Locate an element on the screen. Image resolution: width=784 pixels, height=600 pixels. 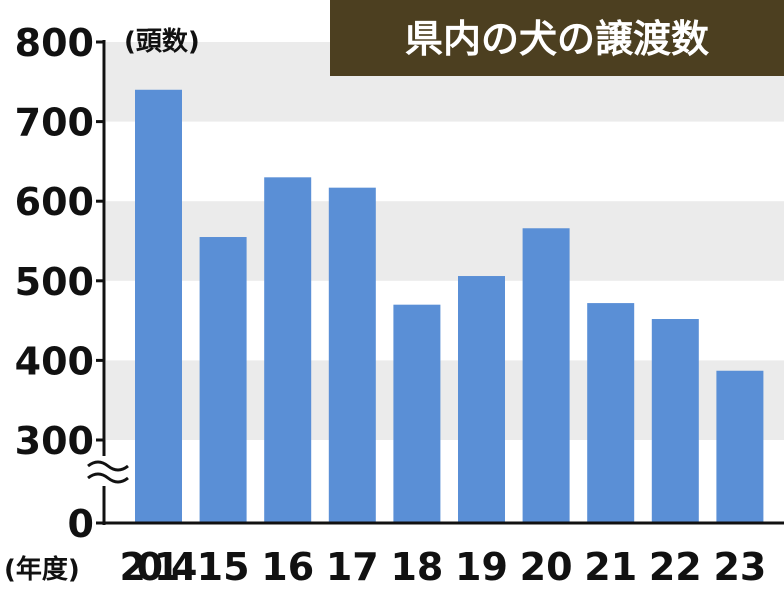
x-tick-label: 2014 is located at coordinates (159, 567).